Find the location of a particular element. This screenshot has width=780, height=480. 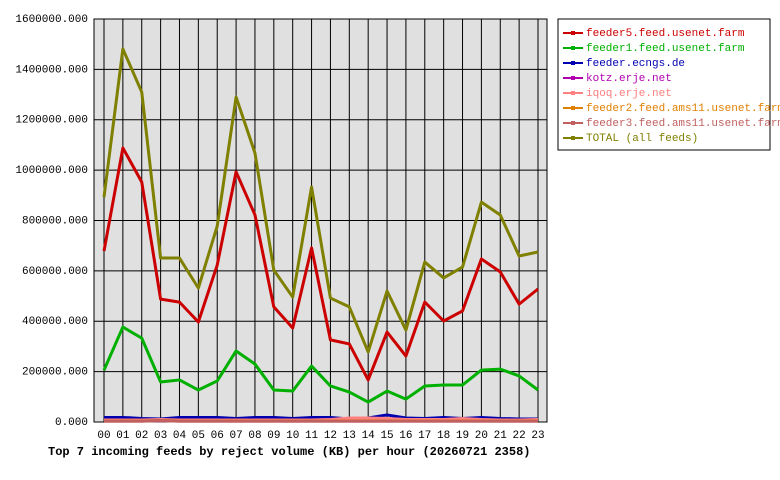

x-tick-label: 18 is located at coordinates (443, 436).